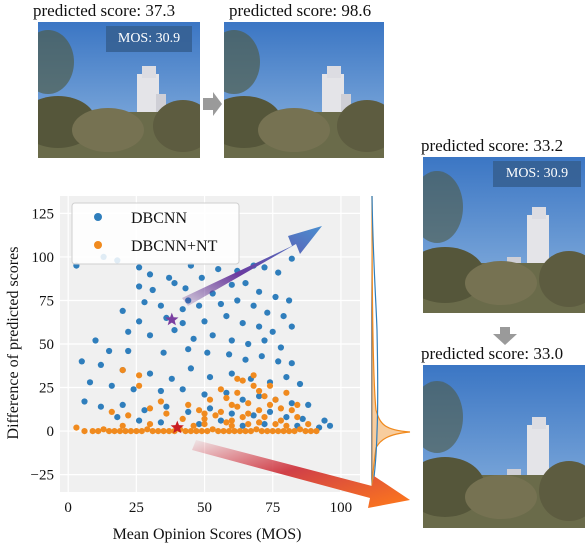 This screenshot has height=544, width=588. What do you see at coordinates (155, 233) in the screenshot?
I see `legend: DBCNN DBCNN+NT` at bounding box center [155, 233].